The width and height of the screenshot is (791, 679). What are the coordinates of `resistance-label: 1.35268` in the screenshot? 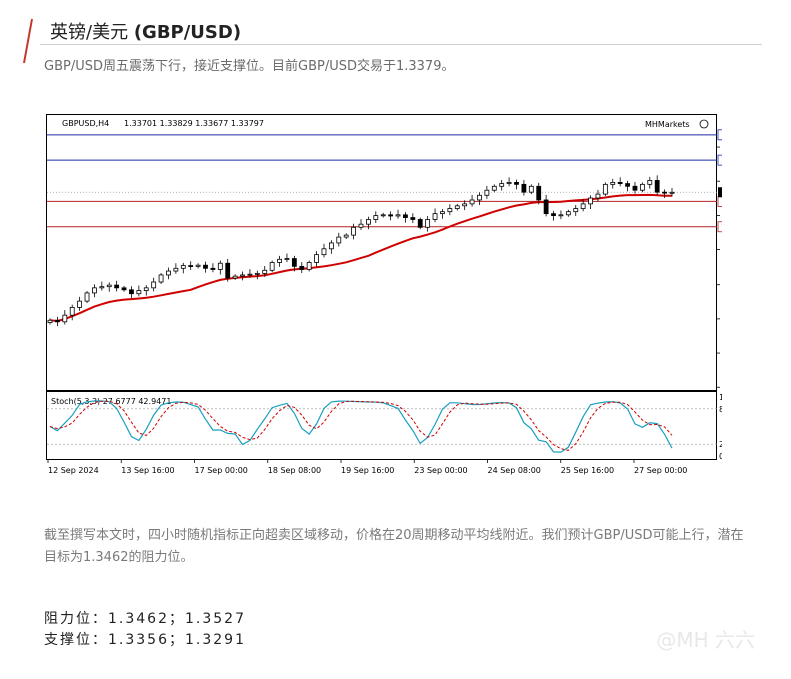 It's located at (721, 135).